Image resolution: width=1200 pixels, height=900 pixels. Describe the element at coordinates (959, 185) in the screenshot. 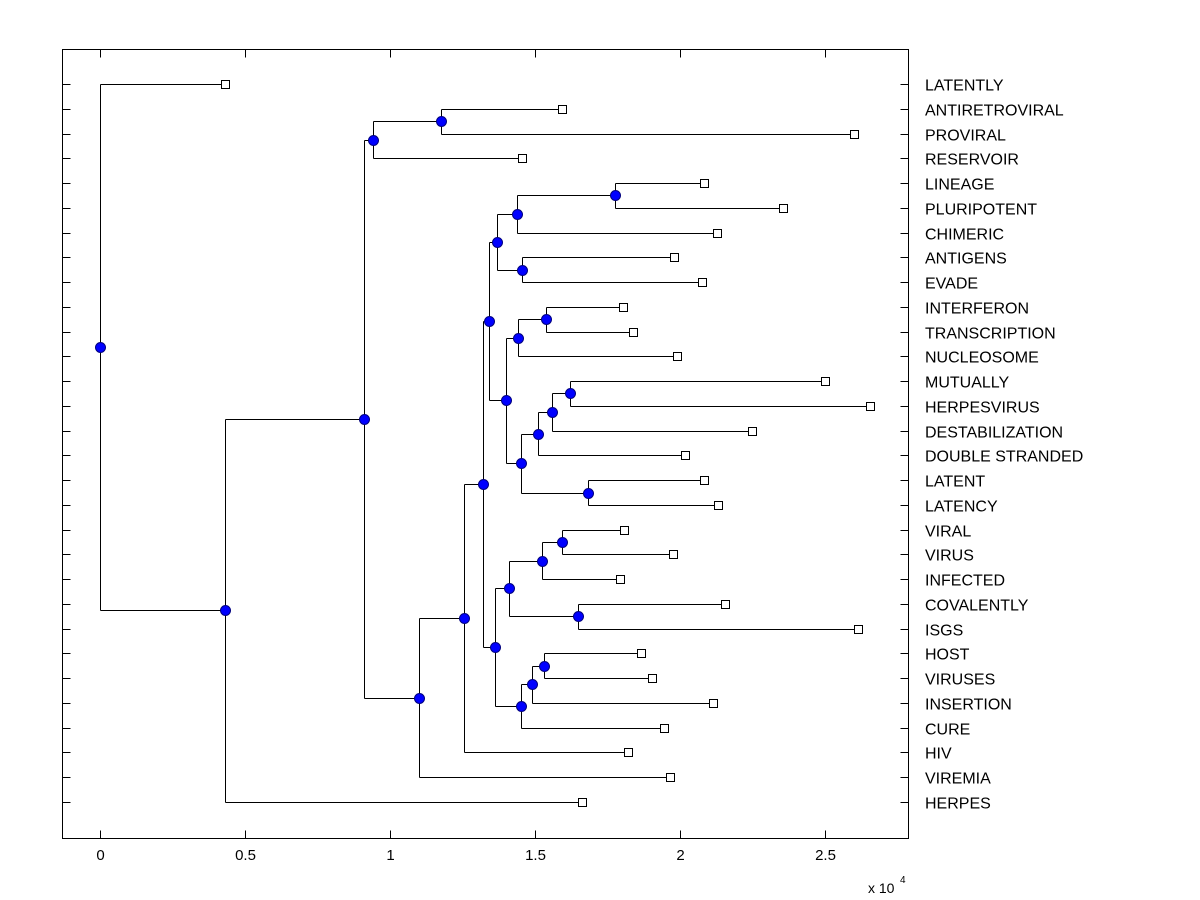

I see `leaf-label: LINEAGE` at that location.